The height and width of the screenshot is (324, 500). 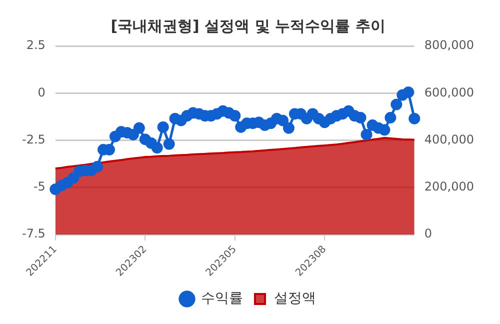 I want to click on legend-label: 설정액, so click(x=295, y=298).